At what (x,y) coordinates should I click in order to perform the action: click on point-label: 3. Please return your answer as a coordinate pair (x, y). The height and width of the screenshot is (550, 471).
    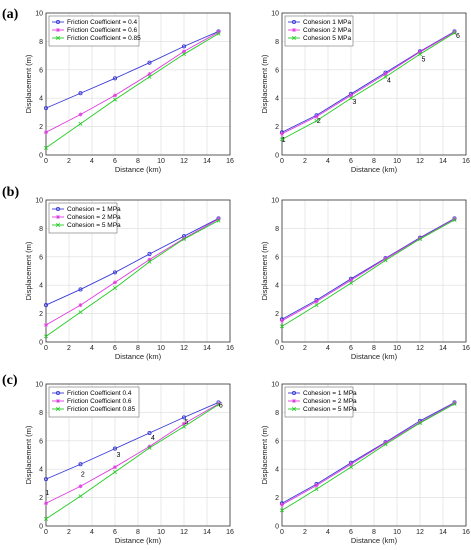
    Looking at the image, I should click on (118, 455).